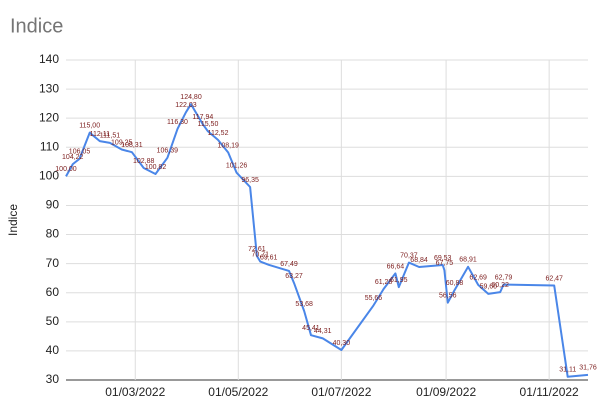 The width and height of the screenshot is (602, 413). What do you see at coordinates (177, 122) in the screenshot?
I see `value-label: 116,30` at bounding box center [177, 122].